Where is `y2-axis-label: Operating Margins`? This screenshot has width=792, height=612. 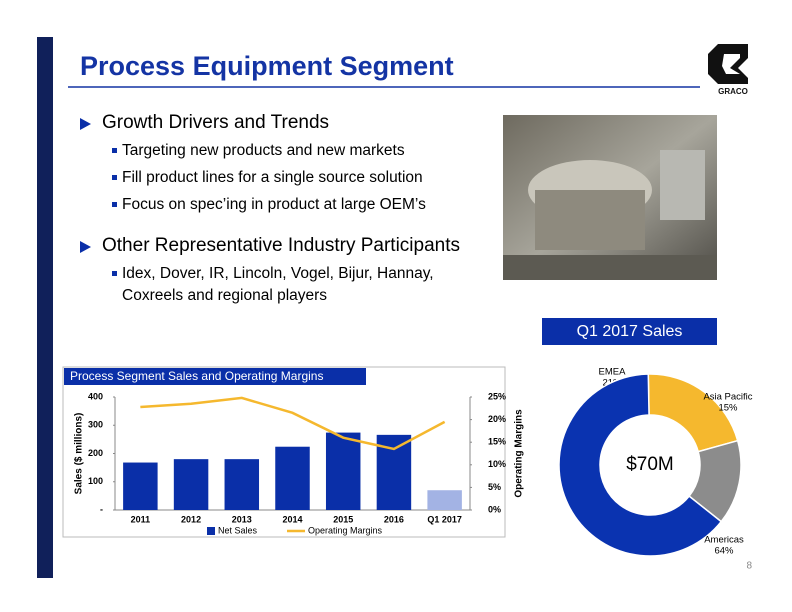 y2-axis-label: Operating Margins is located at coordinates (519, 453).